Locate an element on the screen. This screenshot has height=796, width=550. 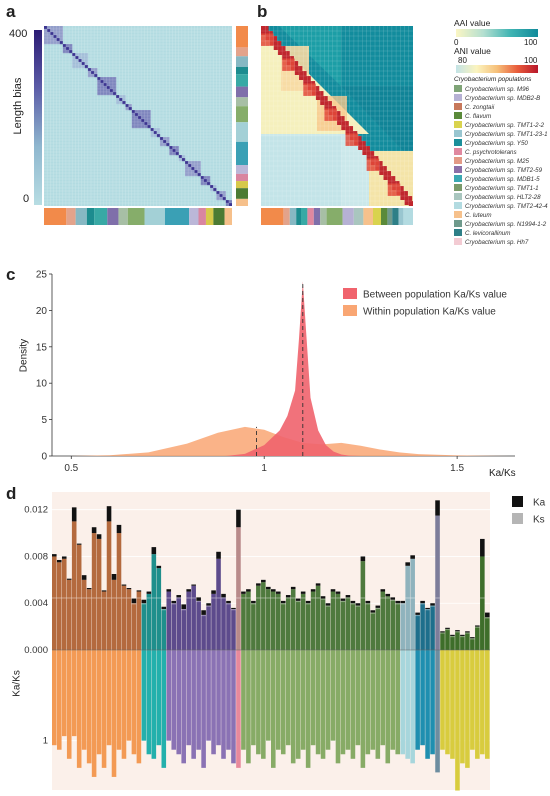
legend-label: C. zongtaii is located at coordinates (480, 107).